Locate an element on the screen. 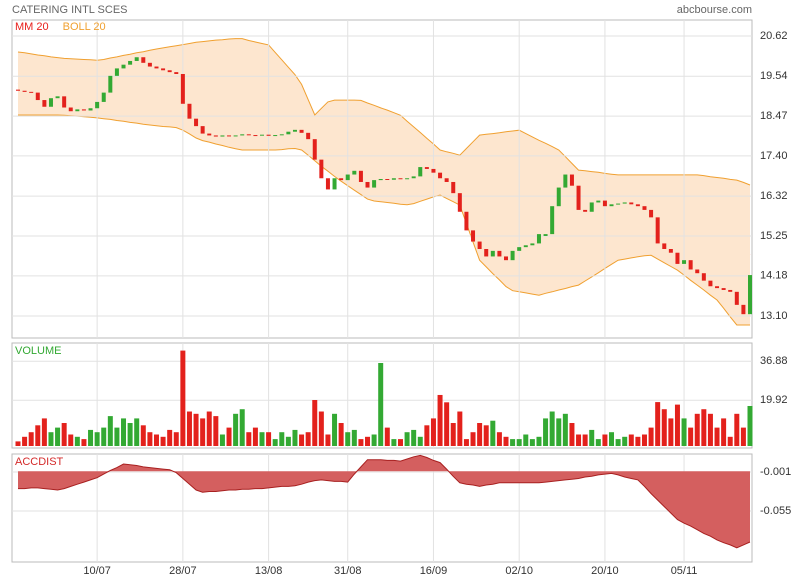 The height and width of the screenshot is (580, 800). y-tick-label: 18.47 is located at coordinates (774, 116).